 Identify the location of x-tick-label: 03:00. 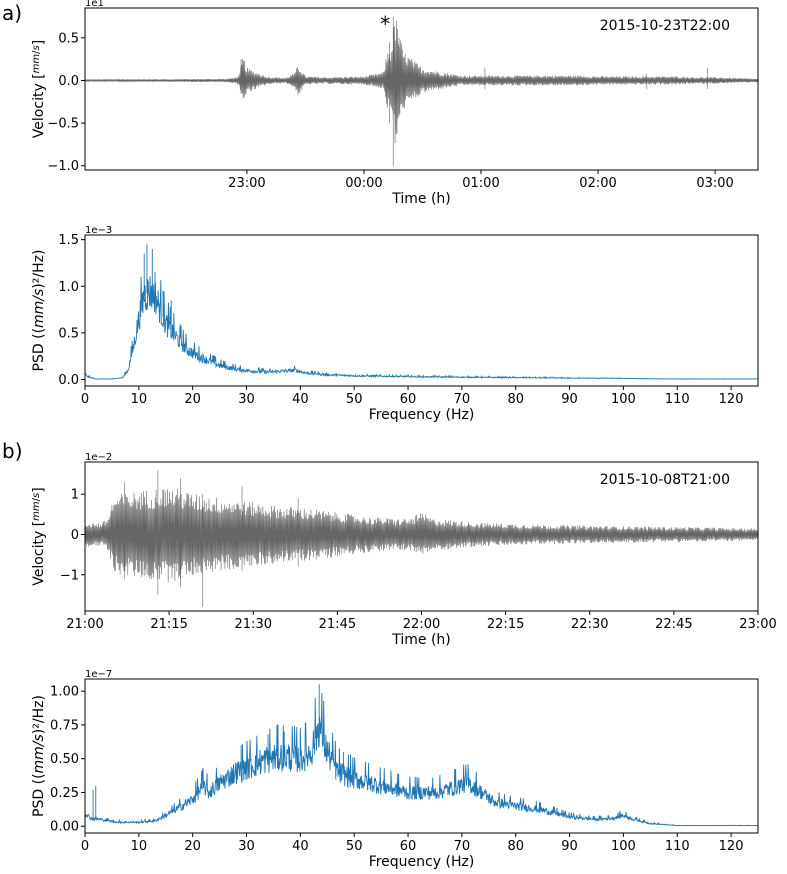
(714, 183).